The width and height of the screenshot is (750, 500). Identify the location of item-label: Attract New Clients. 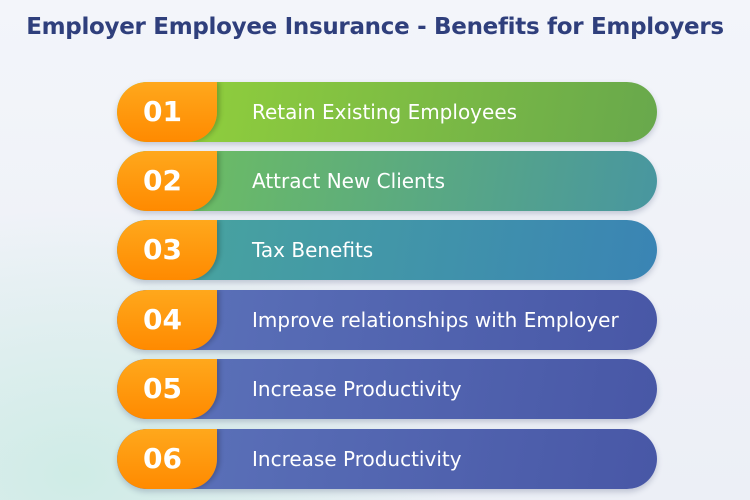
(348, 181).